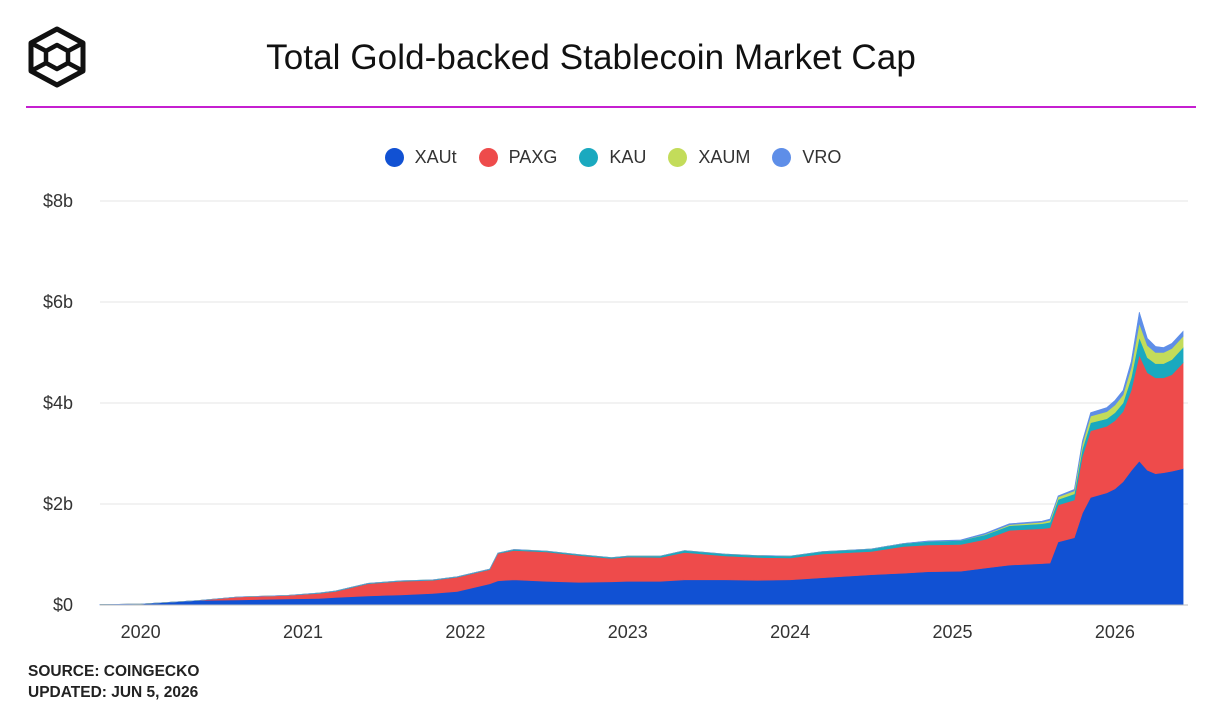 The width and height of the screenshot is (1224, 713). Describe the element at coordinates (628, 156) in the screenshot. I see `legend-label: KAU` at that location.